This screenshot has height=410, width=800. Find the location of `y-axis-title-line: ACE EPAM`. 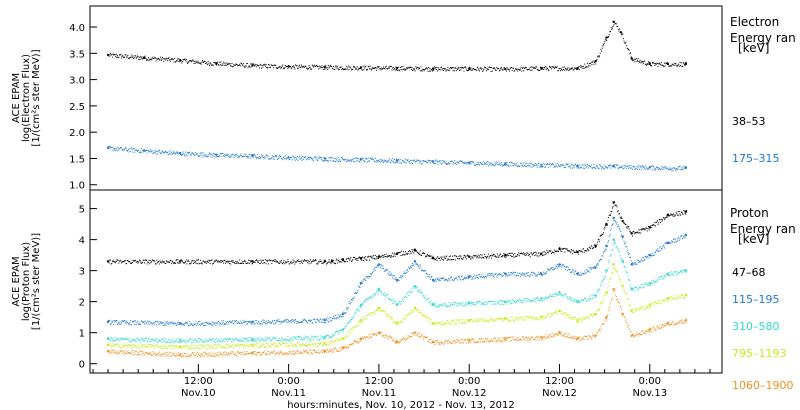

y-axis-title-line: ACE EPAM is located at coordinates (16, 281).